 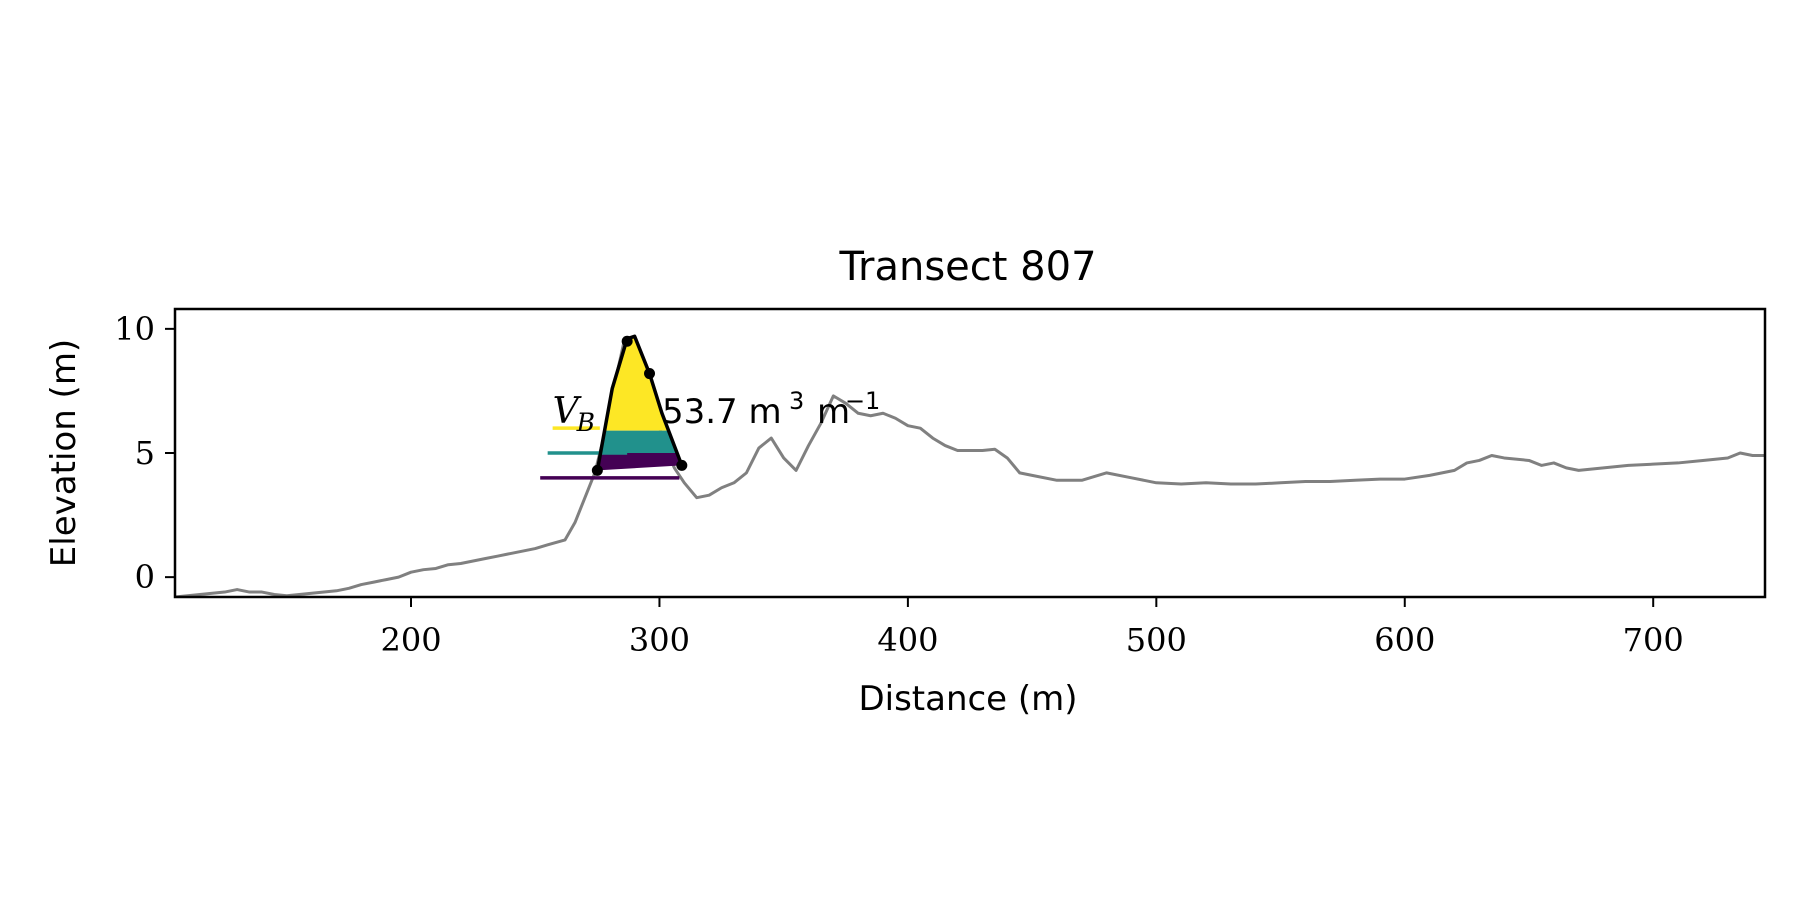 What do you see at coordinates (1653, 640) in the screenshot?
I see `x-tick-label-5: 700` at bounding box center [1653, 640].